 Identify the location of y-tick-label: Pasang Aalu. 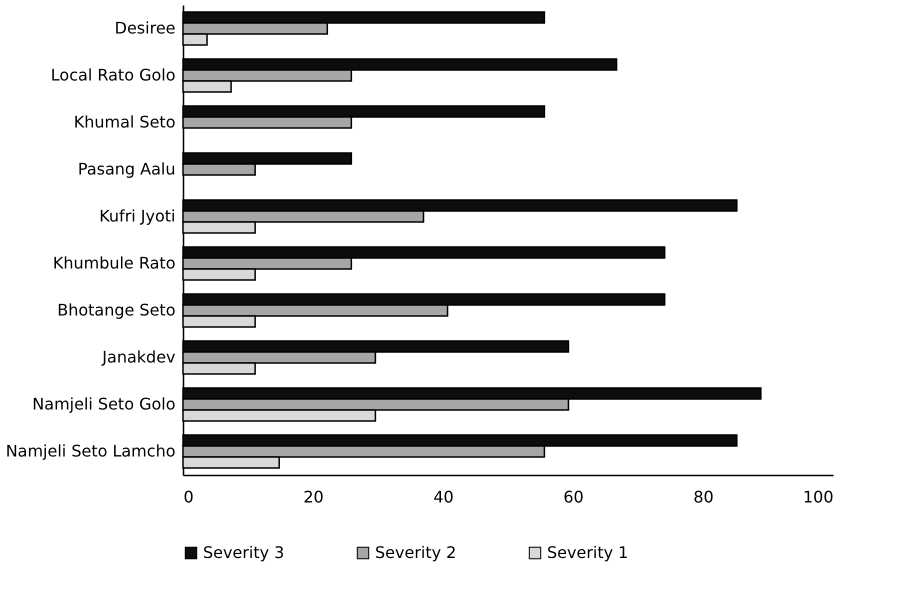
(127, 169).